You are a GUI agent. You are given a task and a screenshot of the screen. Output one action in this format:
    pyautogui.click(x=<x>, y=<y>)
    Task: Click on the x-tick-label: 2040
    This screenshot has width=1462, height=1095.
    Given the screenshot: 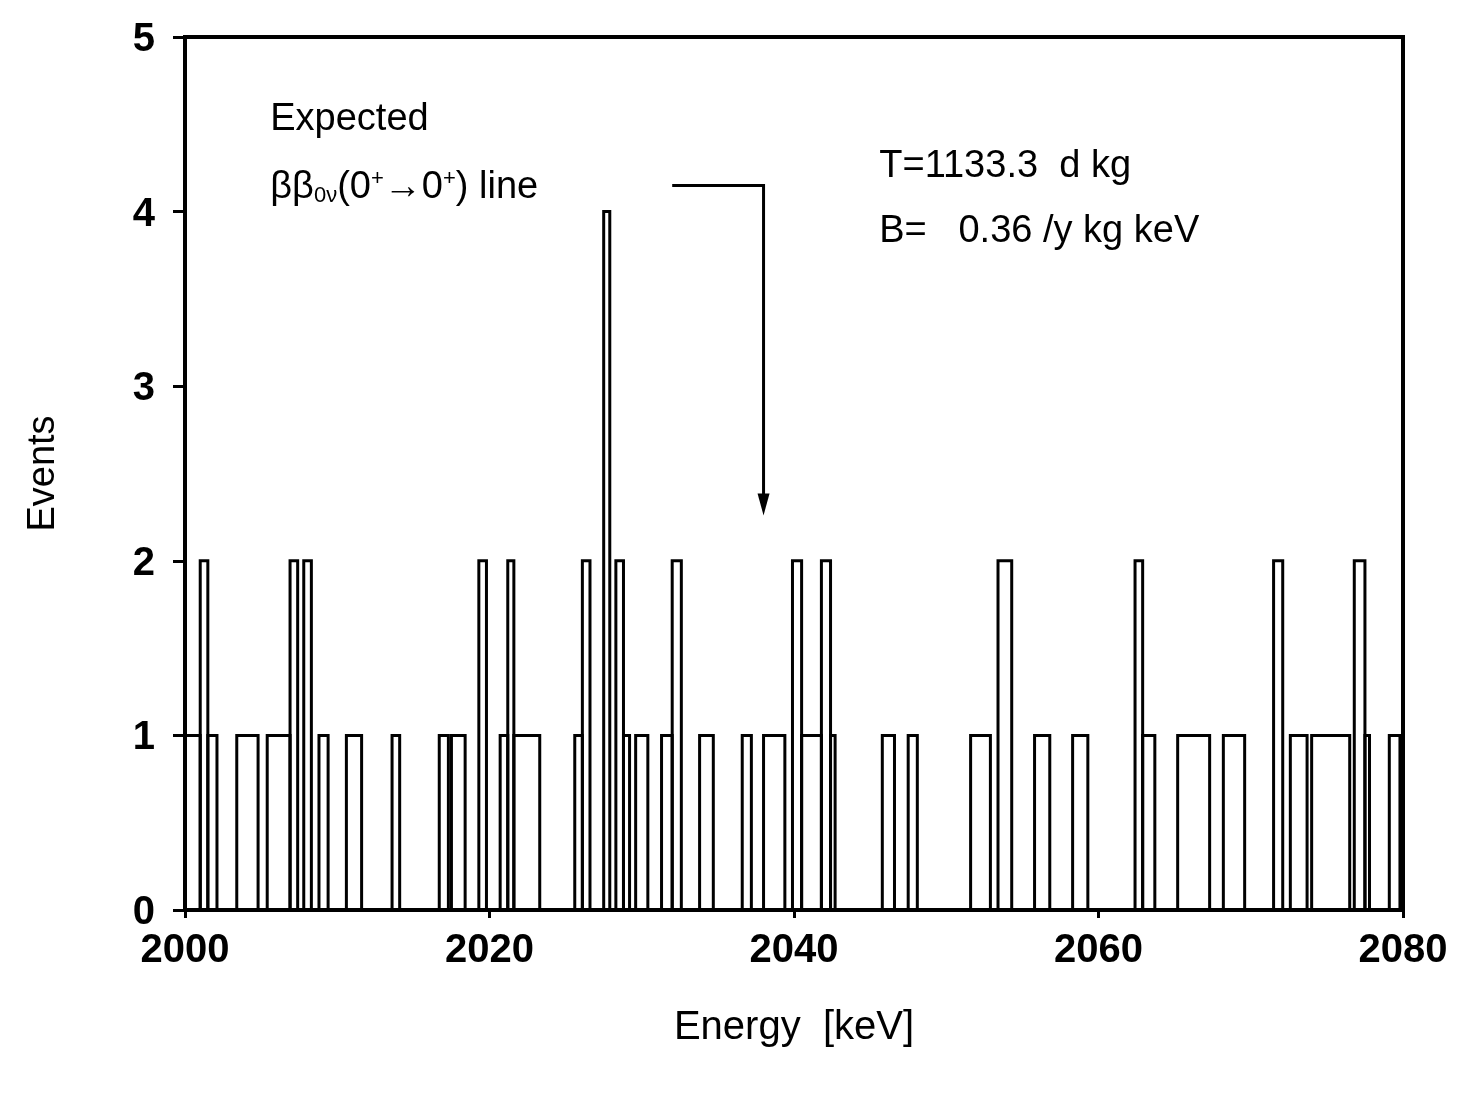 What is the action you would take?
    pyautogui.click(x=794, y=948)
    